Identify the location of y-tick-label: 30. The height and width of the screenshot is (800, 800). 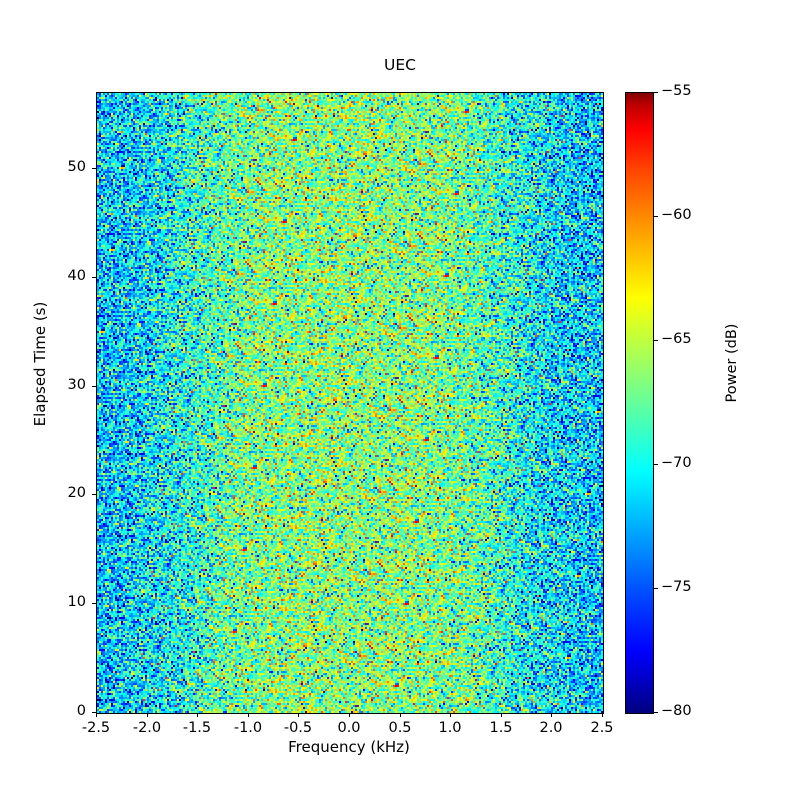
(76, 385).